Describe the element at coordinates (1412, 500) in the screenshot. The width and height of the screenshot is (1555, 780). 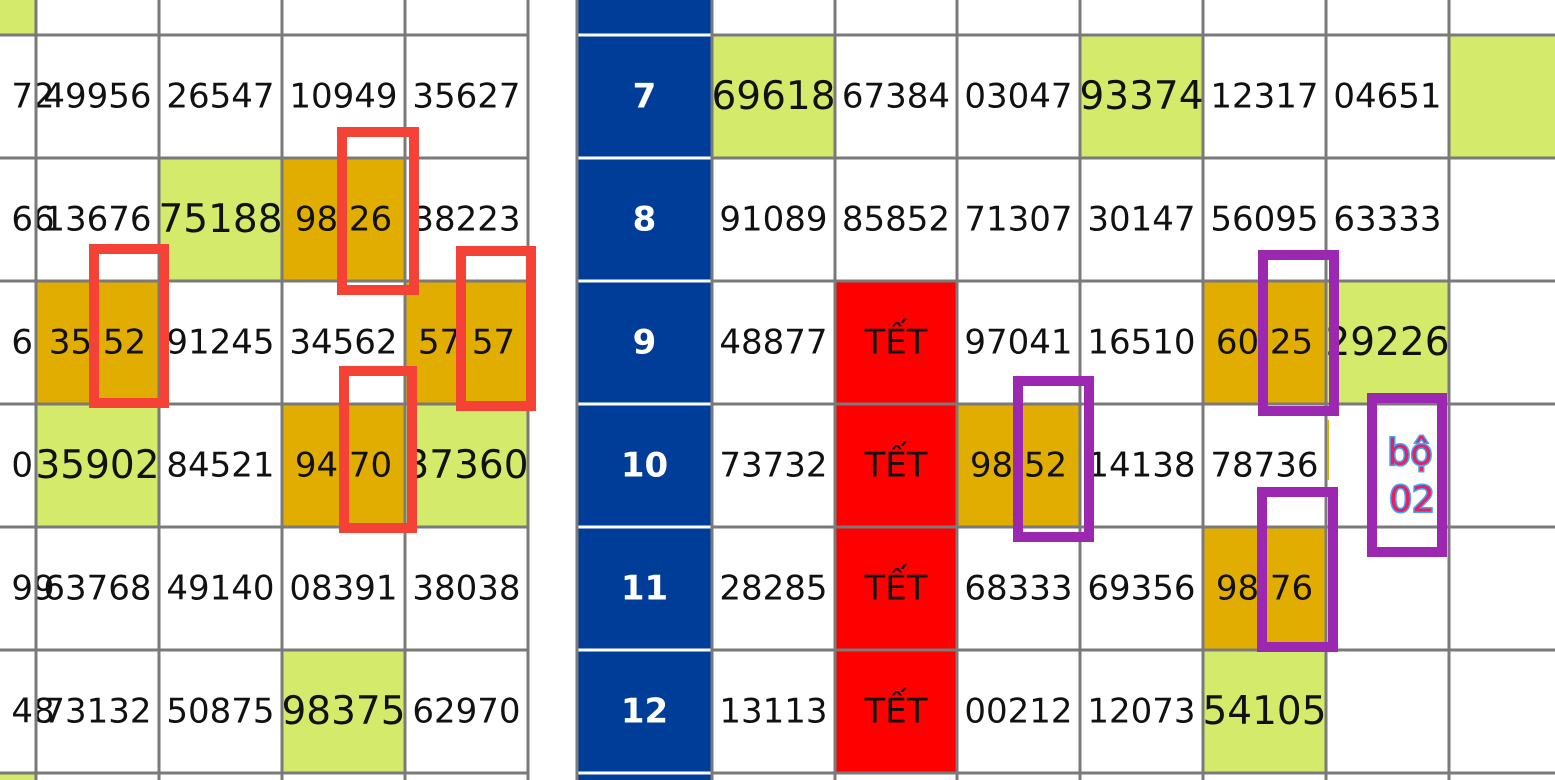
I see `annotation-line: 02` at that location.